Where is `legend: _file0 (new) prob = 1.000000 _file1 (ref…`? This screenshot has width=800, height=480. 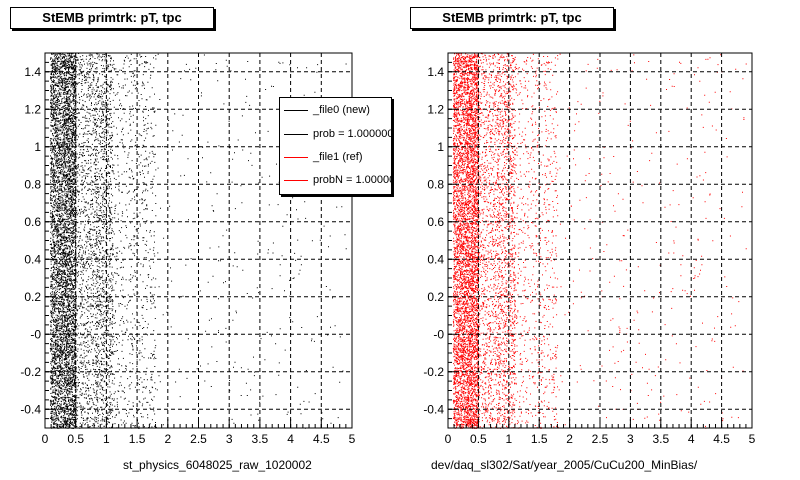 legend: _file0 (new) prob = 1.000000 _file1 (ref… is located at coordinates (335, 146).